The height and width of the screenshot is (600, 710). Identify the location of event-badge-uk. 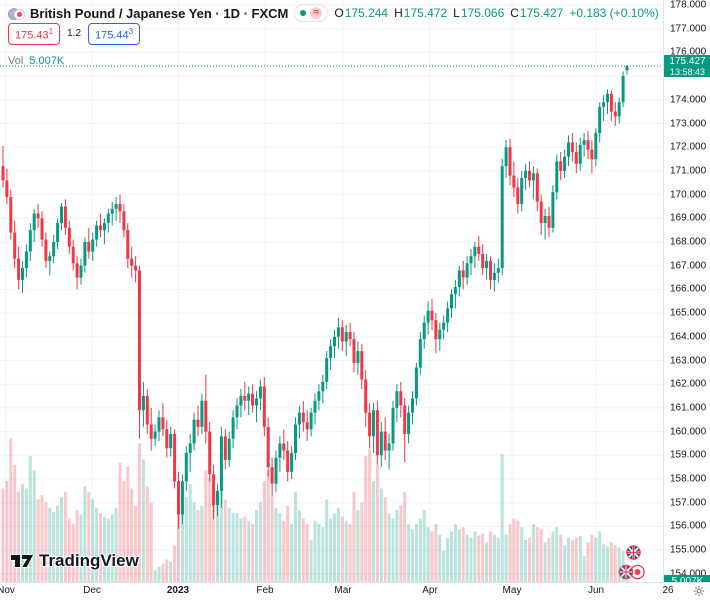
(633, 555).